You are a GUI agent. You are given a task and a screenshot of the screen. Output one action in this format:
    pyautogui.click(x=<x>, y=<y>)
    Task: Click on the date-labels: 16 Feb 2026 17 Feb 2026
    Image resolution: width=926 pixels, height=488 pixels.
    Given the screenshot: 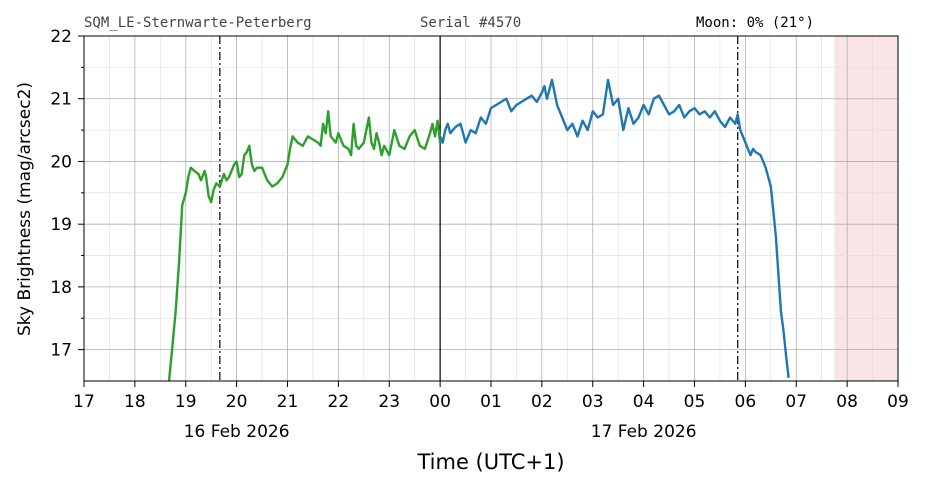 What is the action you would take?
    pyautogui.click(x=440, y=432)
    